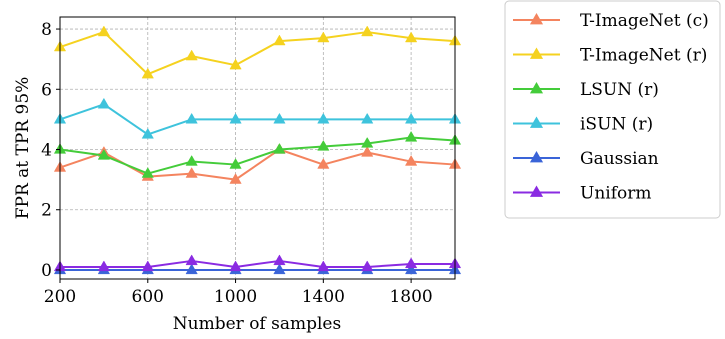  I want to click on legend-item: Uniform, so click(582, 194).